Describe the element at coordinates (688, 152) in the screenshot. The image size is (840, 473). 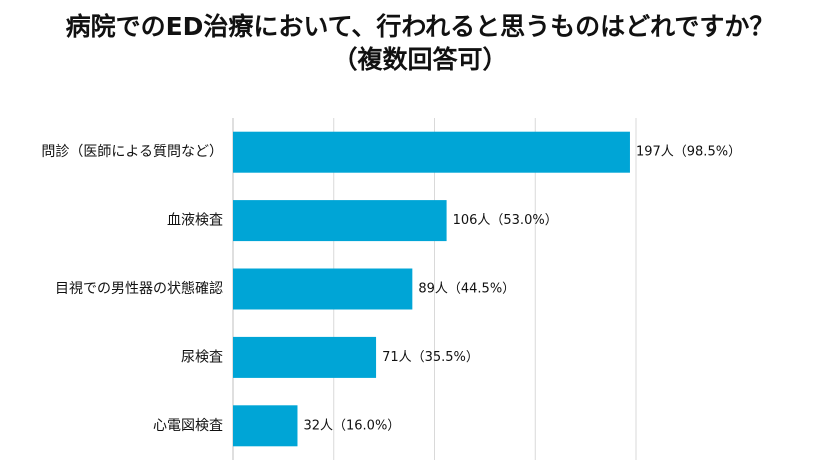
I see `data-label: 197人（98.5%）` at that location.